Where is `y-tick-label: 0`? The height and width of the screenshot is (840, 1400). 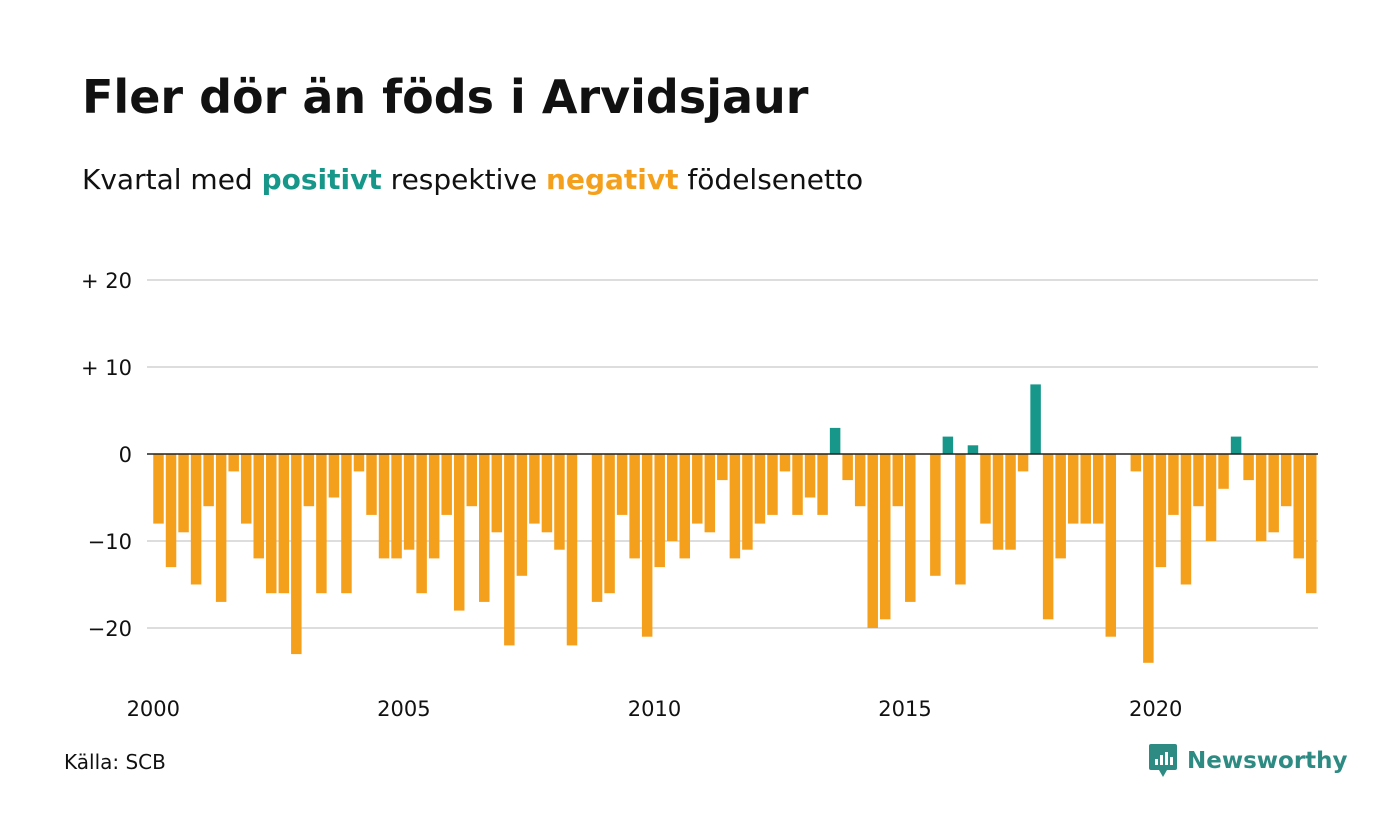
y-tick-label: 0 is located at coordinates (125, 455).